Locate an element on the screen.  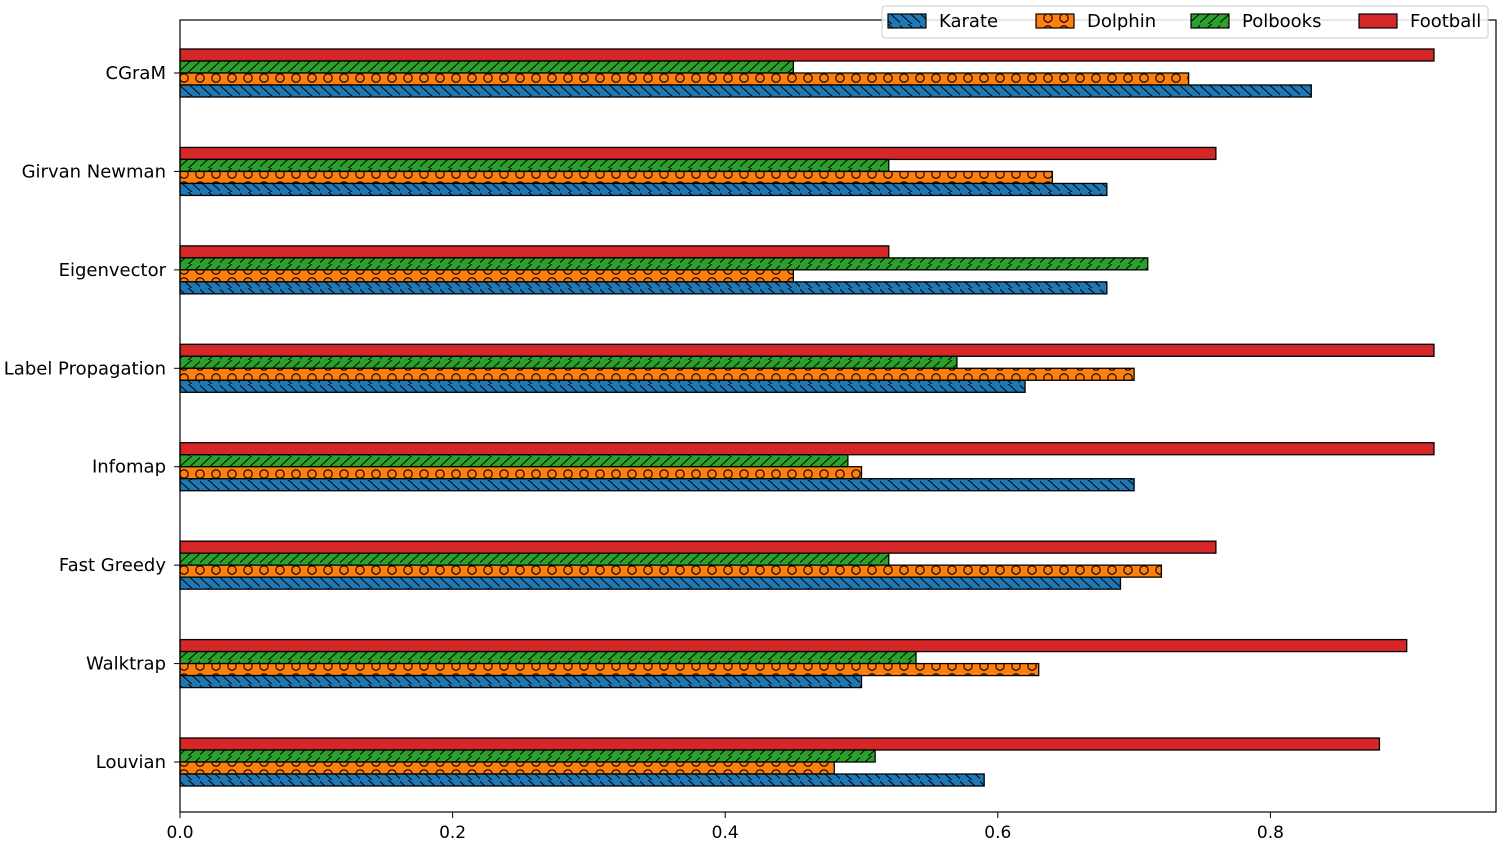
category-label: Walktrap is located at coordinates (126, 664).